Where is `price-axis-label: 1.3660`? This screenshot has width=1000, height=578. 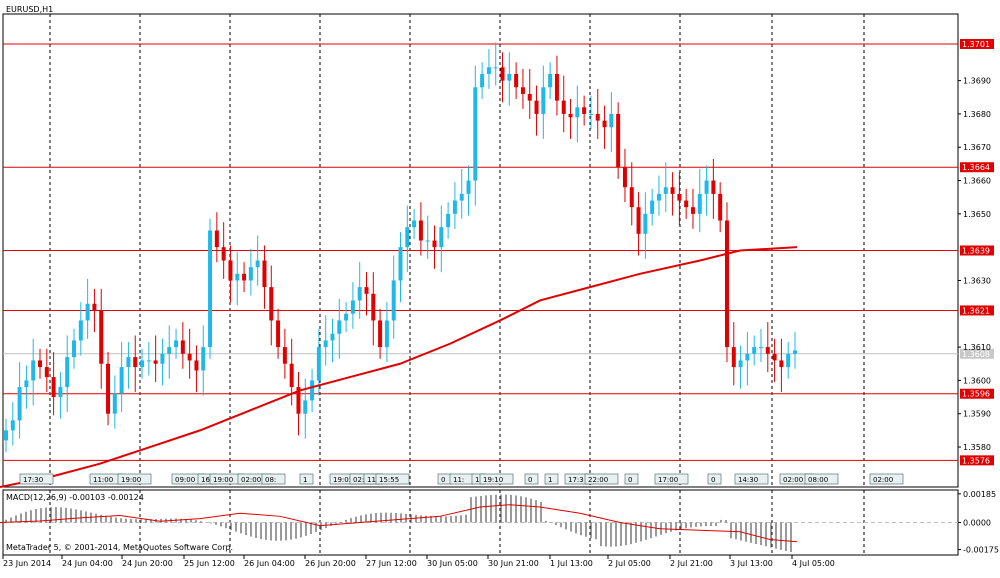
price-axis-label: 1.3660 is located at coordinates (977, 181).